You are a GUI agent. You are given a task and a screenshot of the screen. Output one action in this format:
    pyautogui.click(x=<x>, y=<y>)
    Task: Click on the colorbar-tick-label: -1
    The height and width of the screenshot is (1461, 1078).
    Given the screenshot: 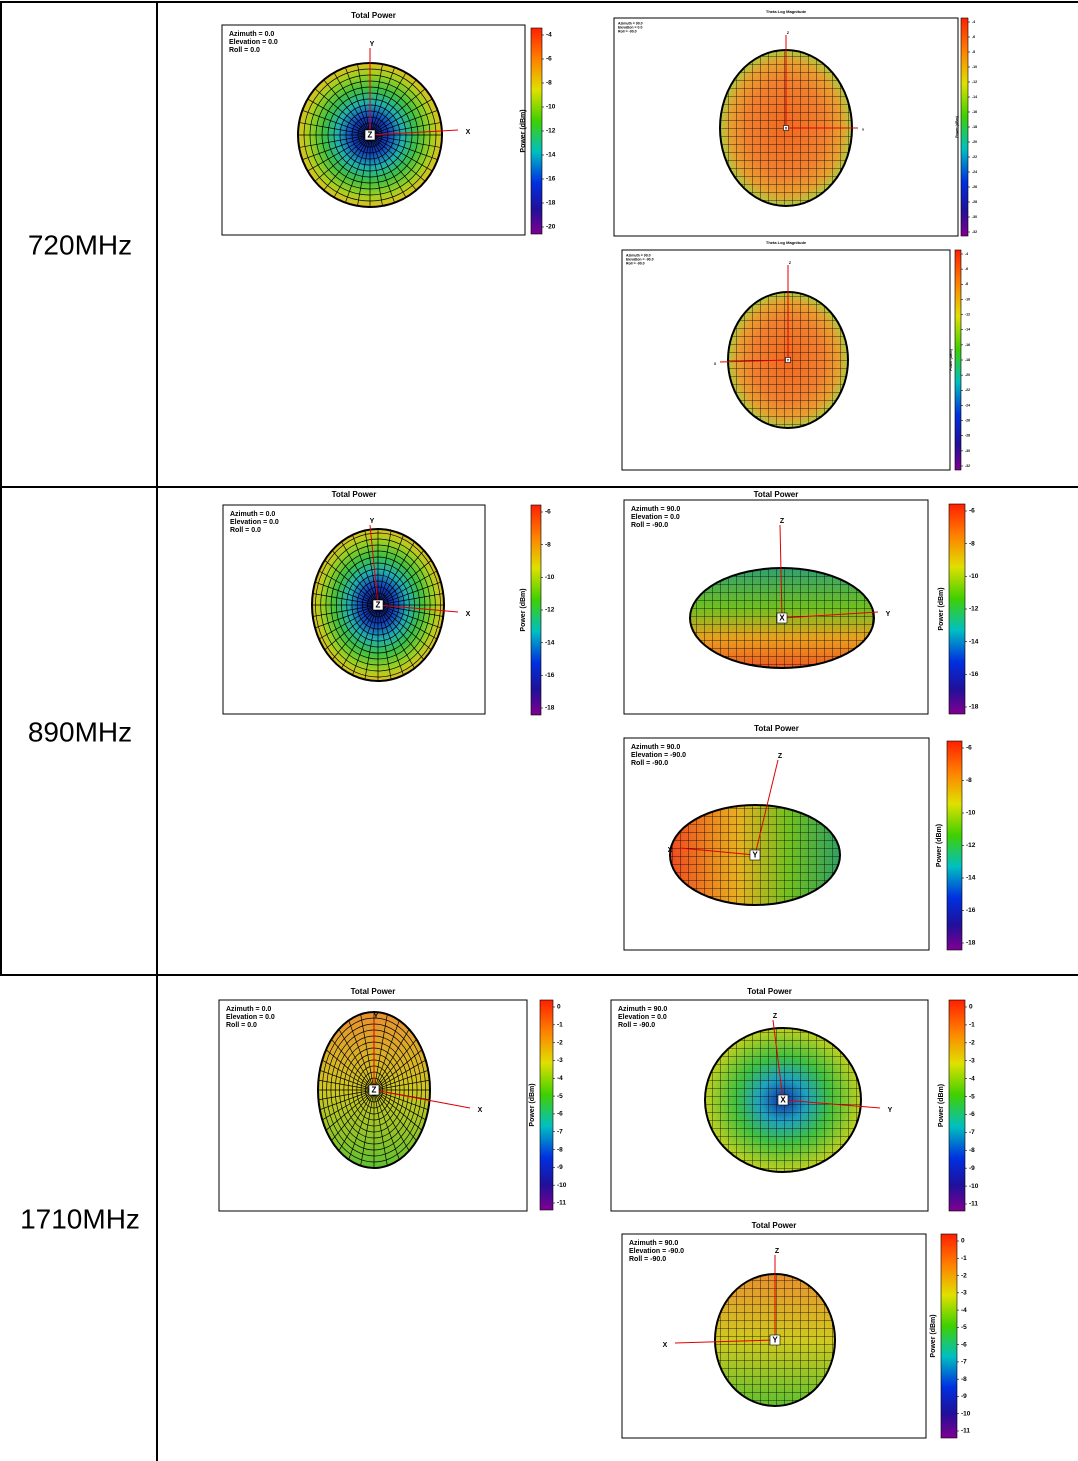 What is the action you would take?
    pyautogui.click(x=964, y=1258)
    